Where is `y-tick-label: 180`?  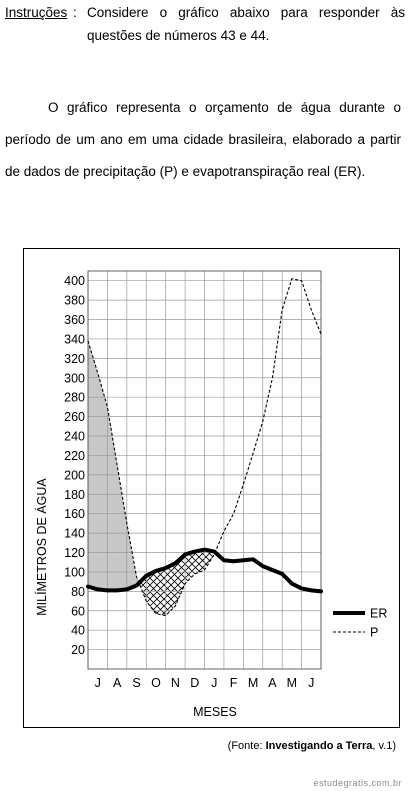 y-tick-label: 180 is located at coordinates (74, 495).